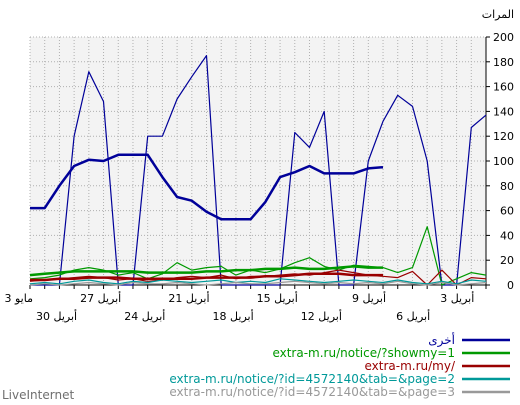 The width and height of the screenshot is (520, 405). I want to click on y-tick-label: 160, so click(503, 87).